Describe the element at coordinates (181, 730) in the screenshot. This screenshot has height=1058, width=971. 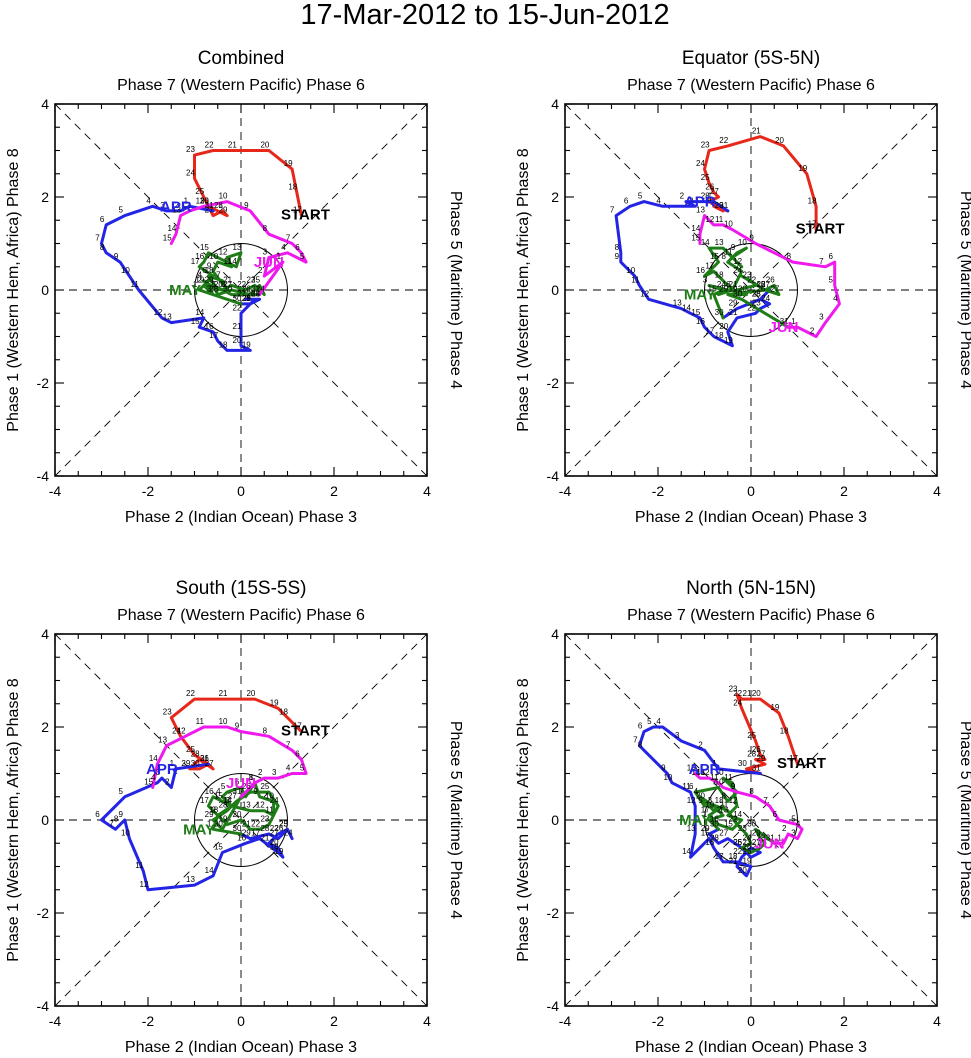
I see `day-label: 12` at that location.